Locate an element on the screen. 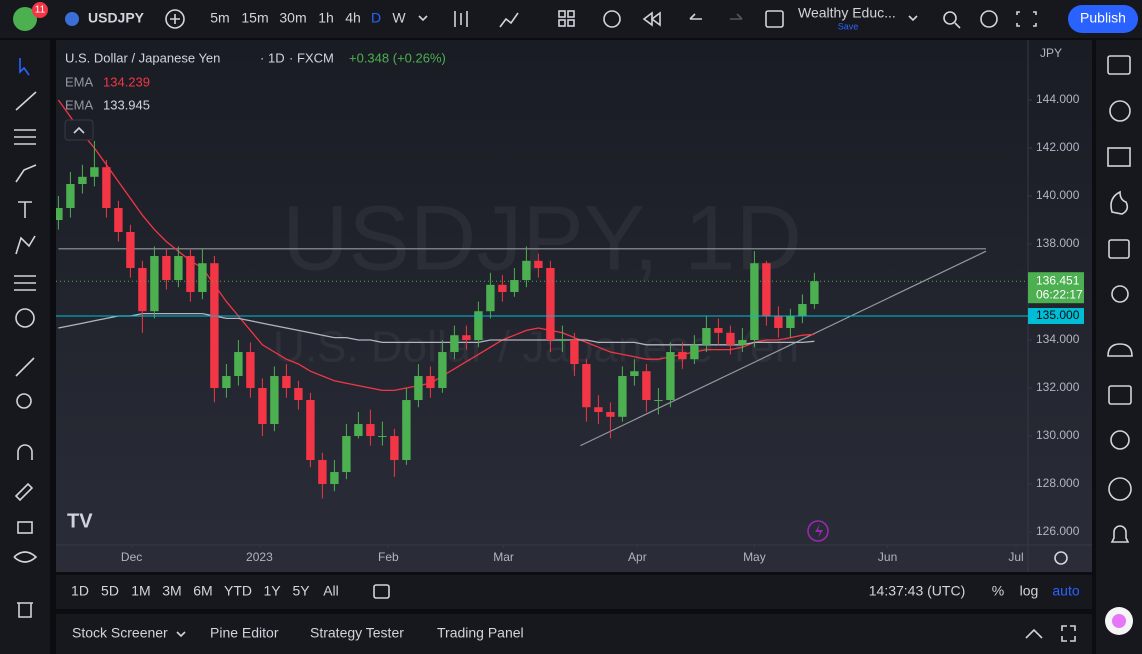 The width and height of the screenshot is (1142, 654). goto-date is located at coordinates (381, 591).